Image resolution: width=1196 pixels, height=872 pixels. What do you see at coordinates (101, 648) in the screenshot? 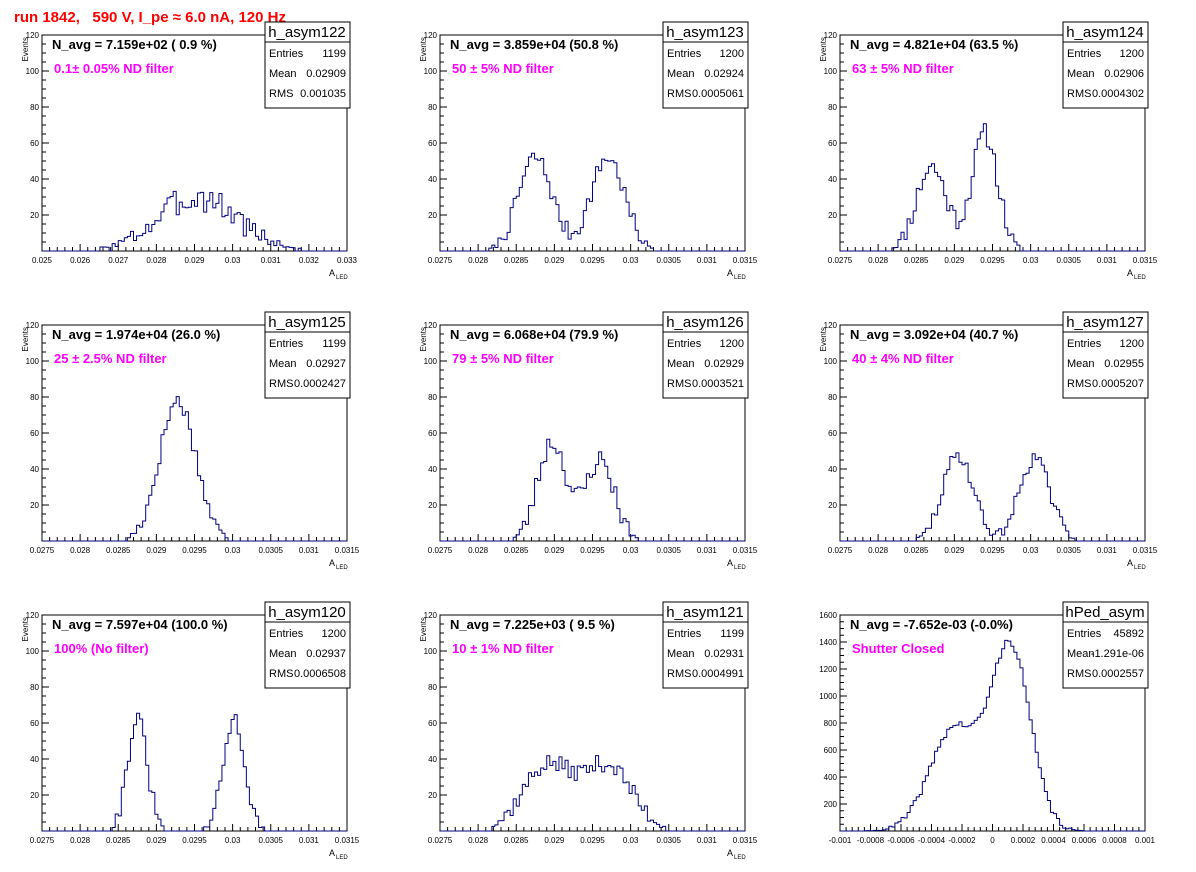
I see `filter-annotation: 100% (No filter)` at bounding box center [101, 648].